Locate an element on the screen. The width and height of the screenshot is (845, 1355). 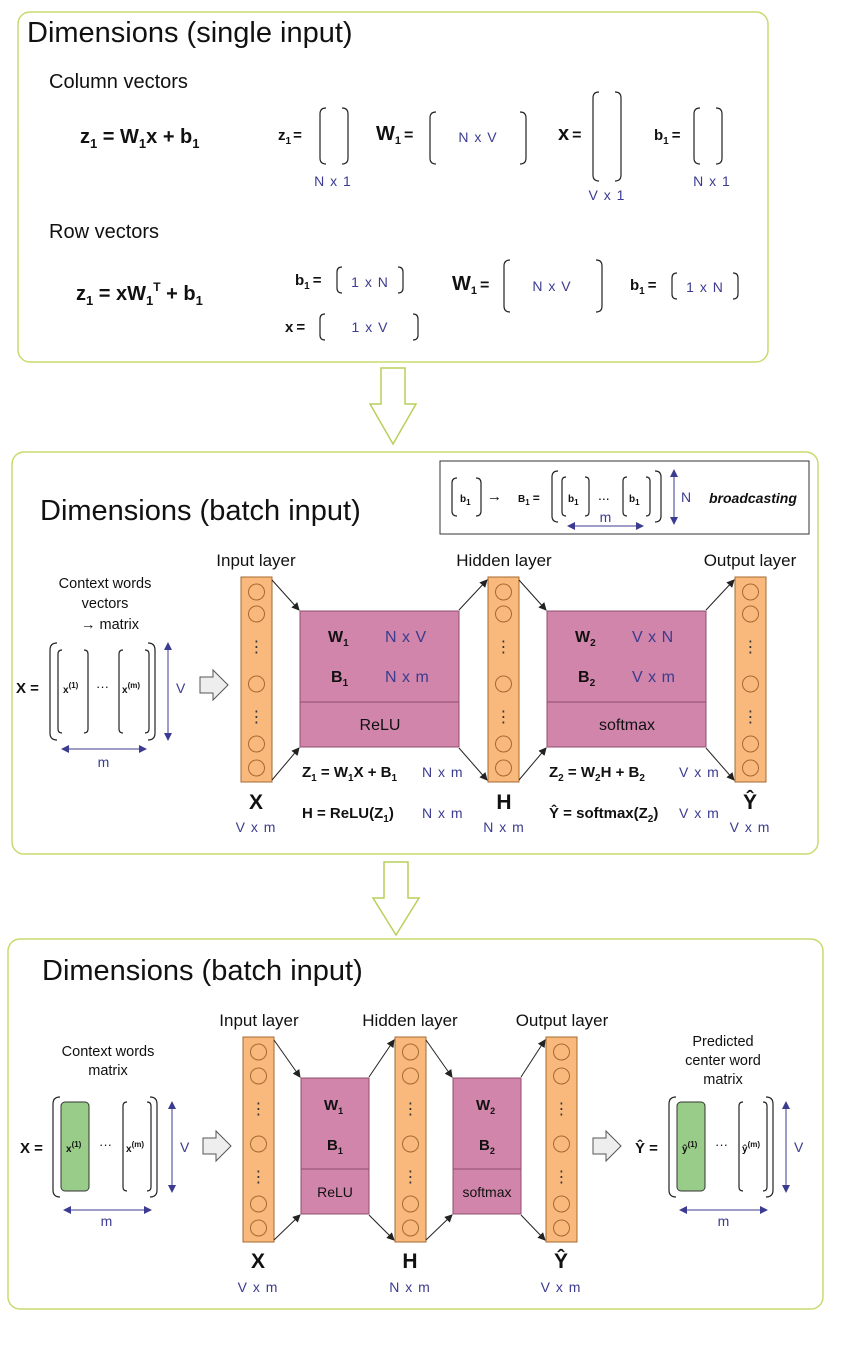
row-b1-vector-2: b1 = 1 x N is located at coordinates (684, 286).